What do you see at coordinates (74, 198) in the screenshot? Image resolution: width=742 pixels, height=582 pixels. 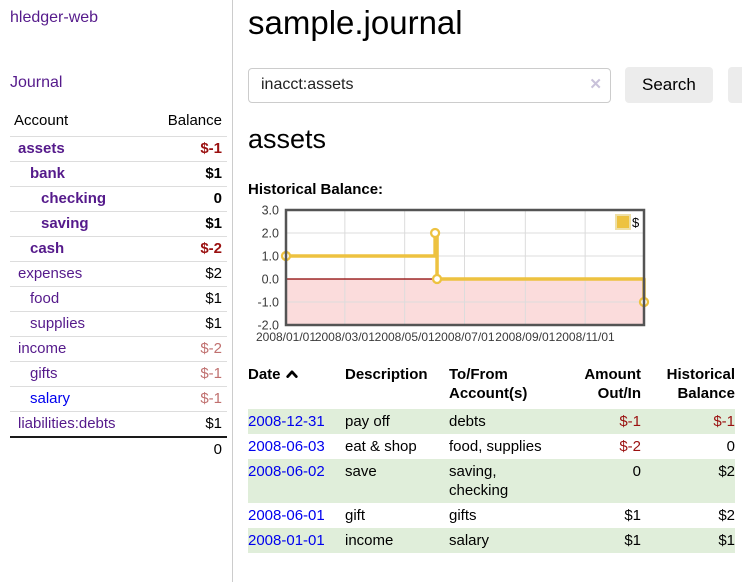 I see `account-link-checking: checking` at bounding box center [74, 198].